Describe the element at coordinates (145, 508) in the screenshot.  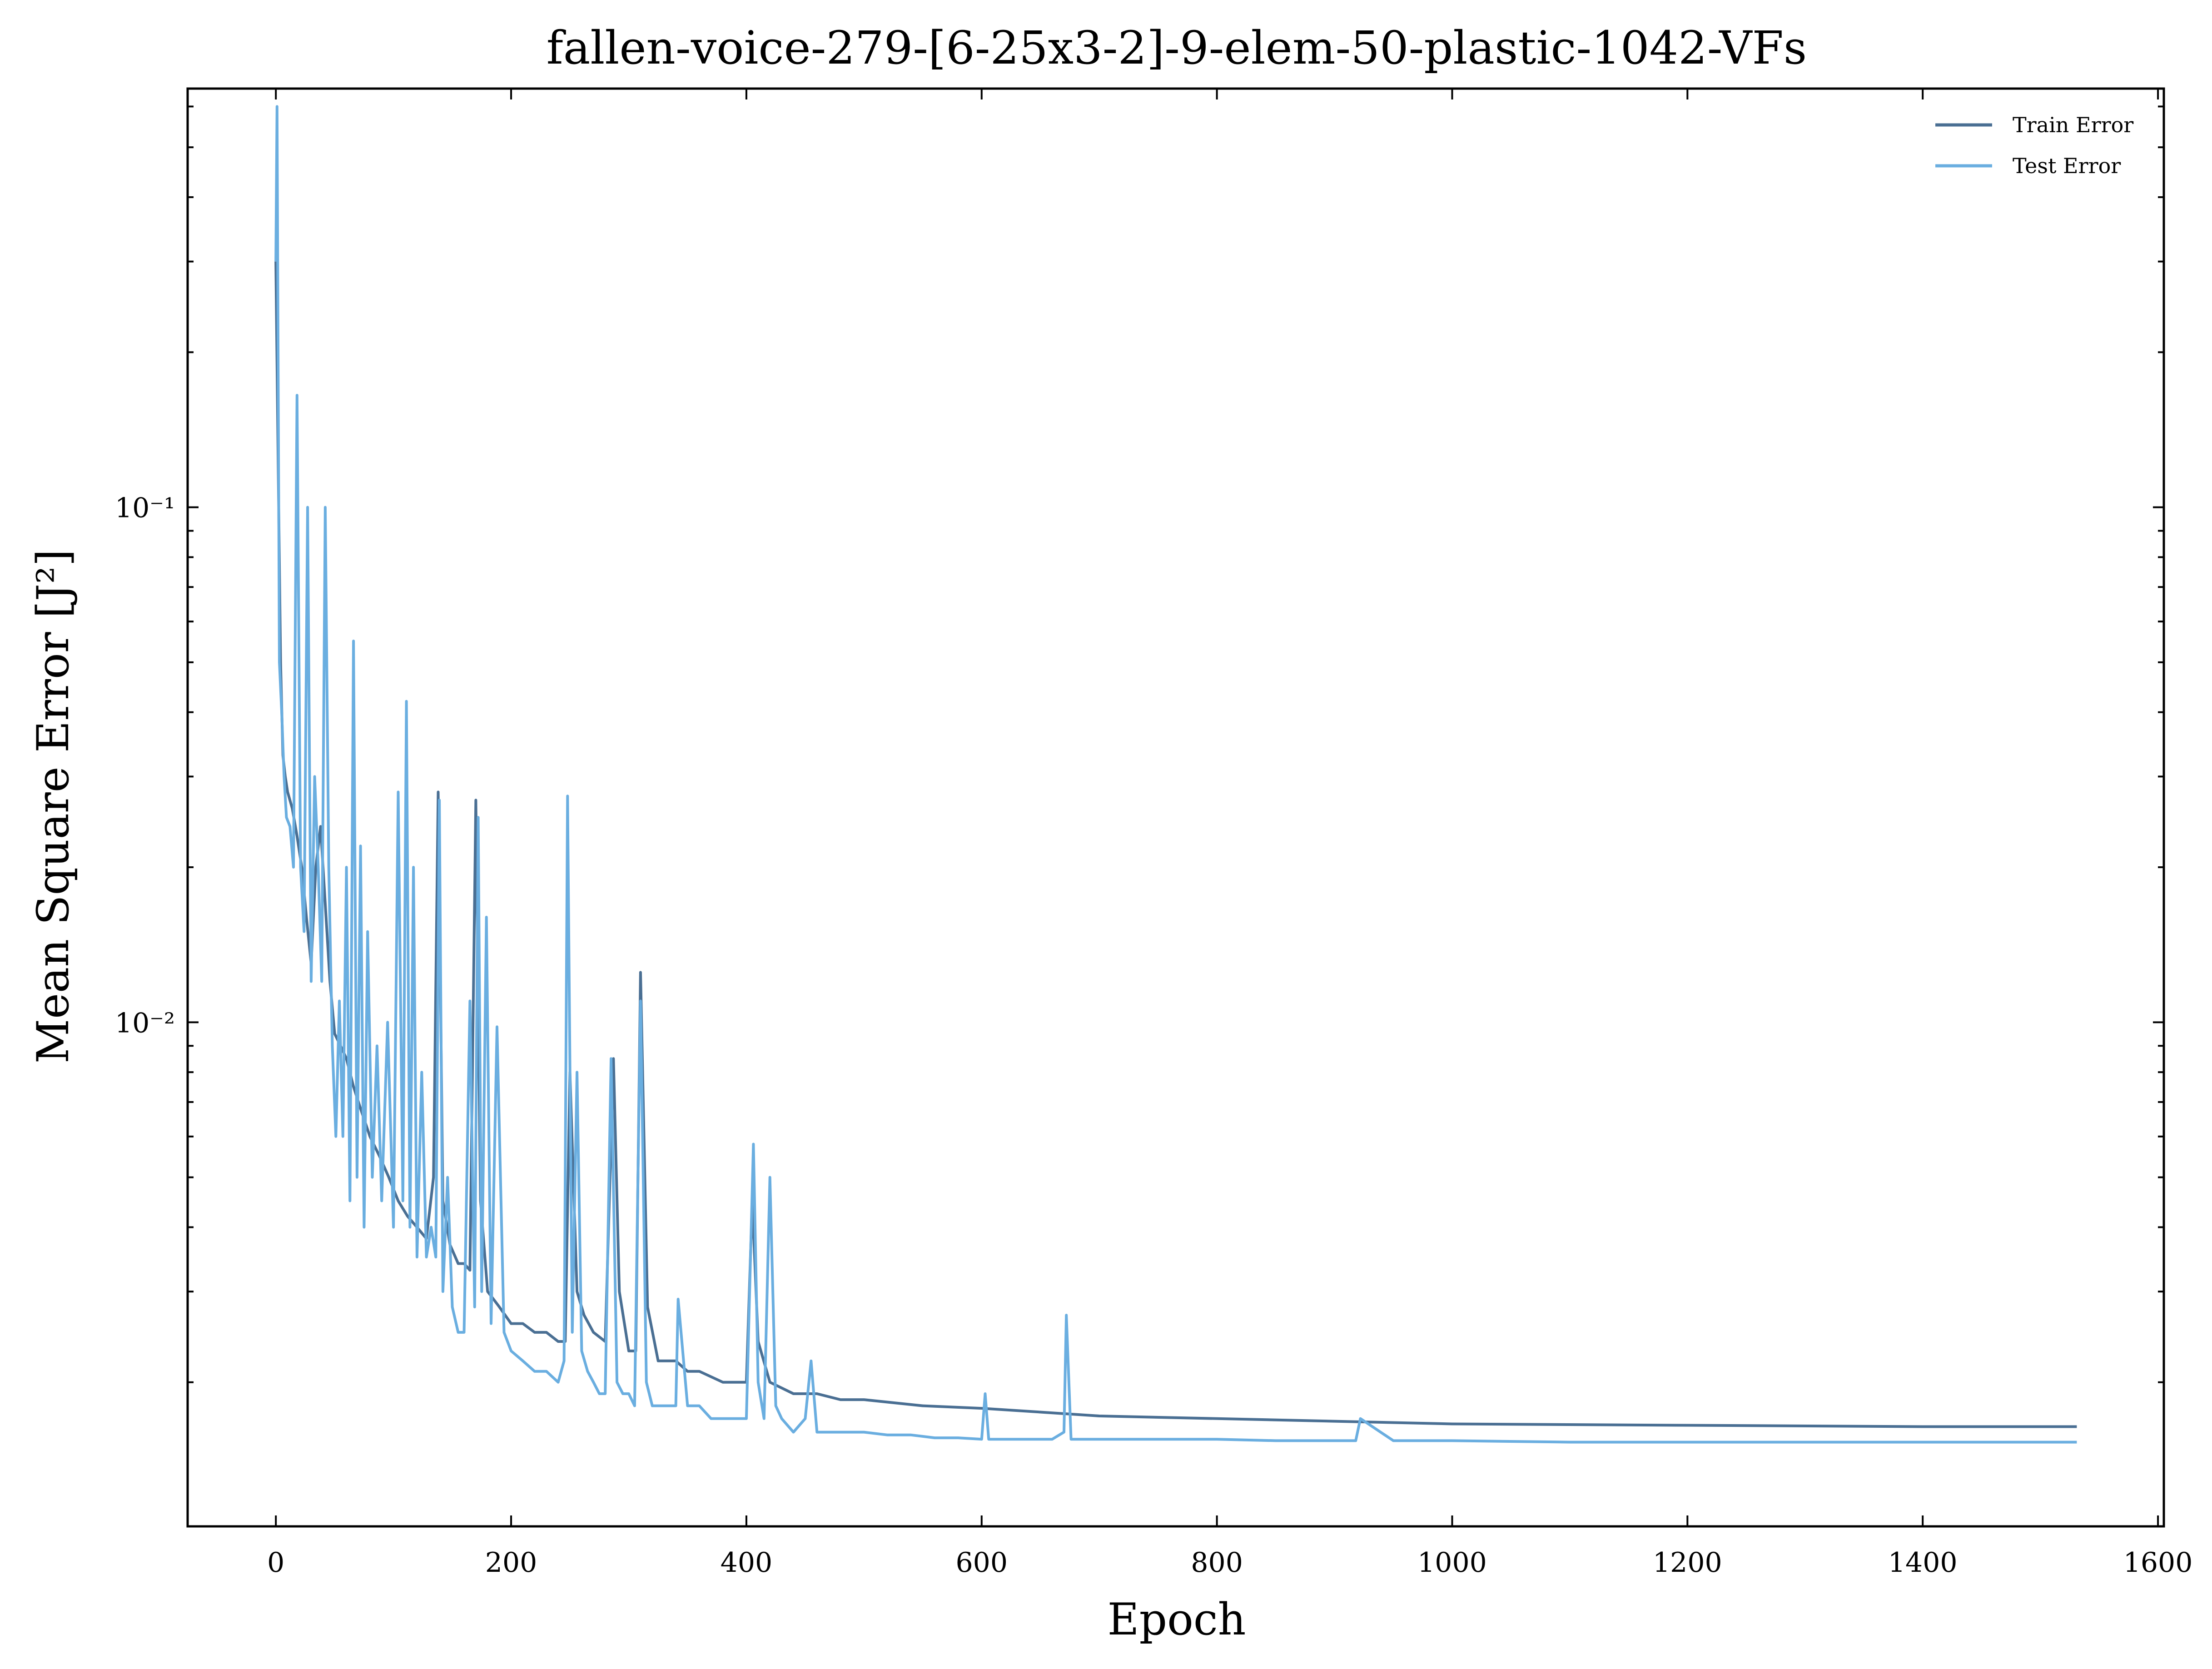
I see `y-tick-label: 10⁻¹` at that location.